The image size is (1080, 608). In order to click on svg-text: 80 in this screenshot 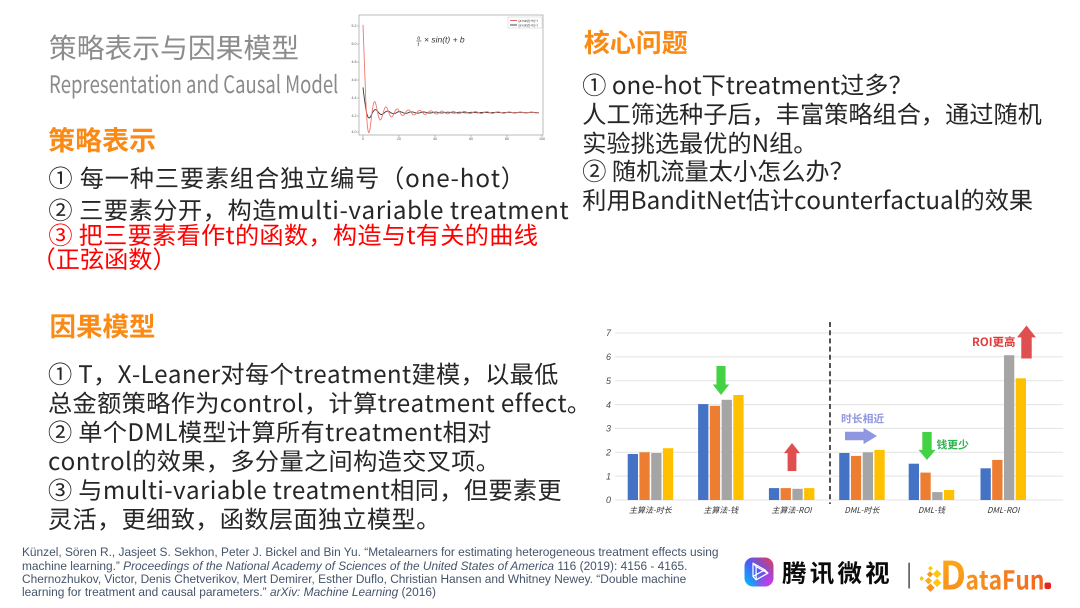, I will do `click(507, 138)`.